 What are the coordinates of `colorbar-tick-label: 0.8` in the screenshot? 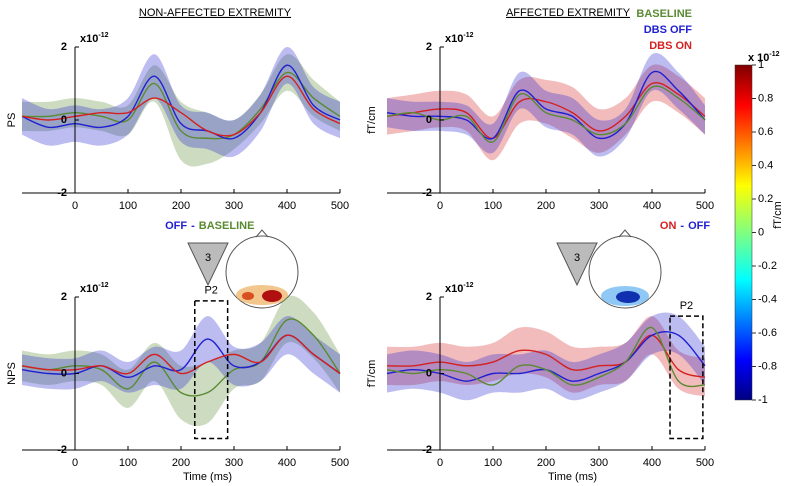 It's located at (765, 98).